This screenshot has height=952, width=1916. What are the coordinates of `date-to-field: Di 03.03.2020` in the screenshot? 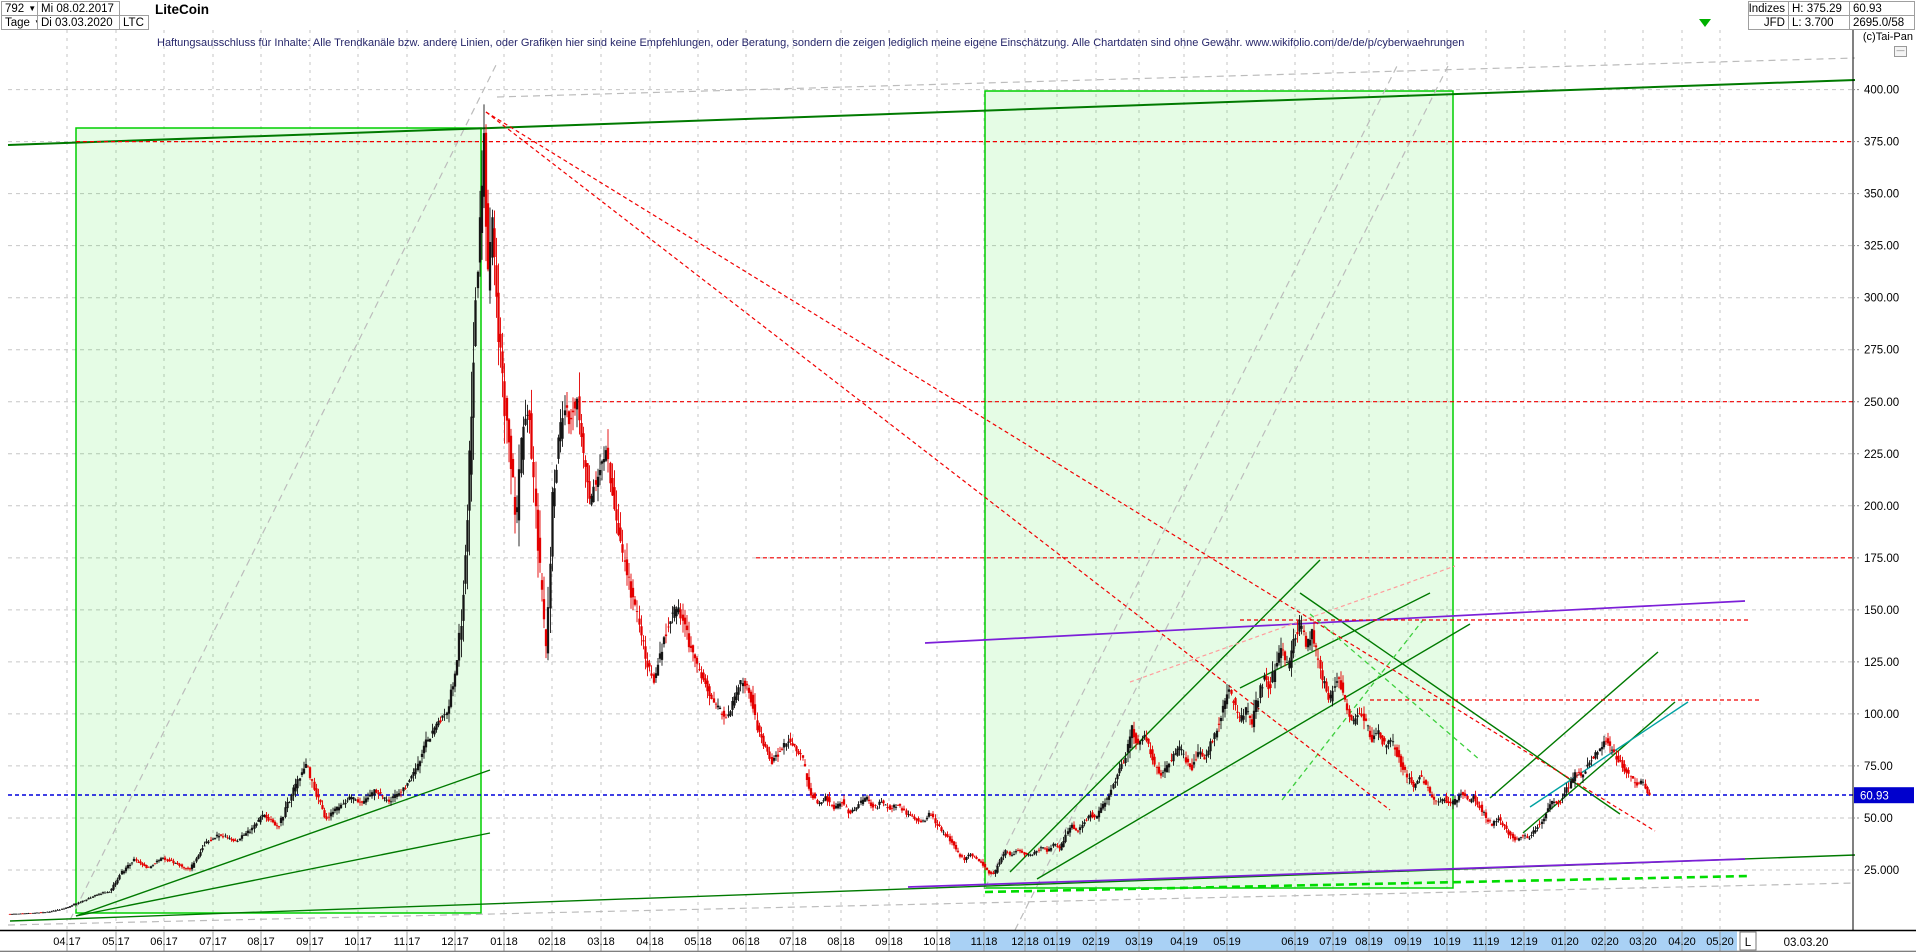 It's located at (78, 22).